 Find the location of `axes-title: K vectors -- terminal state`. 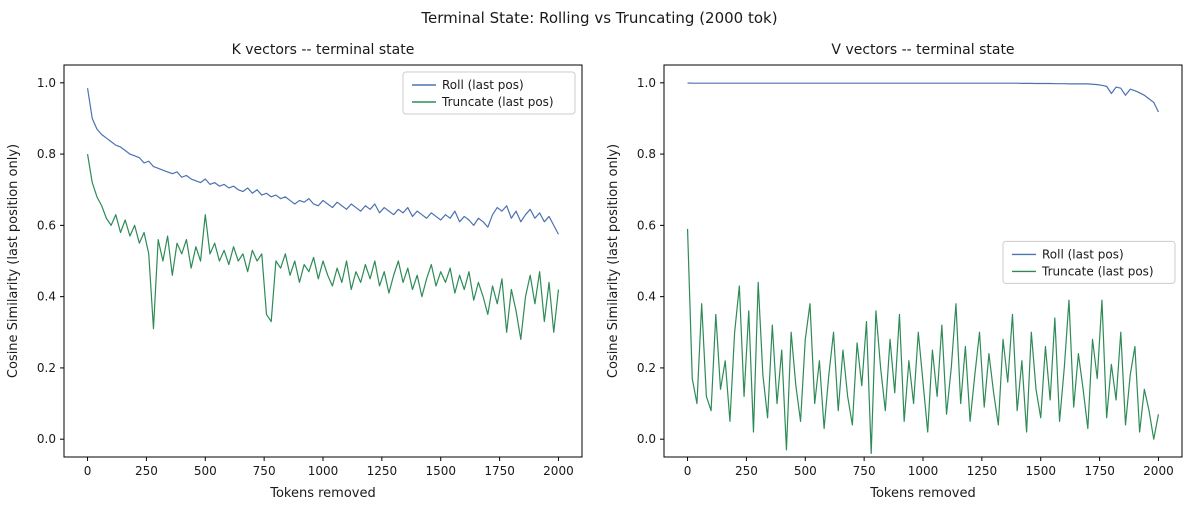

axes-title: K vectors -- terminal state is located at coordinates (323, 50).